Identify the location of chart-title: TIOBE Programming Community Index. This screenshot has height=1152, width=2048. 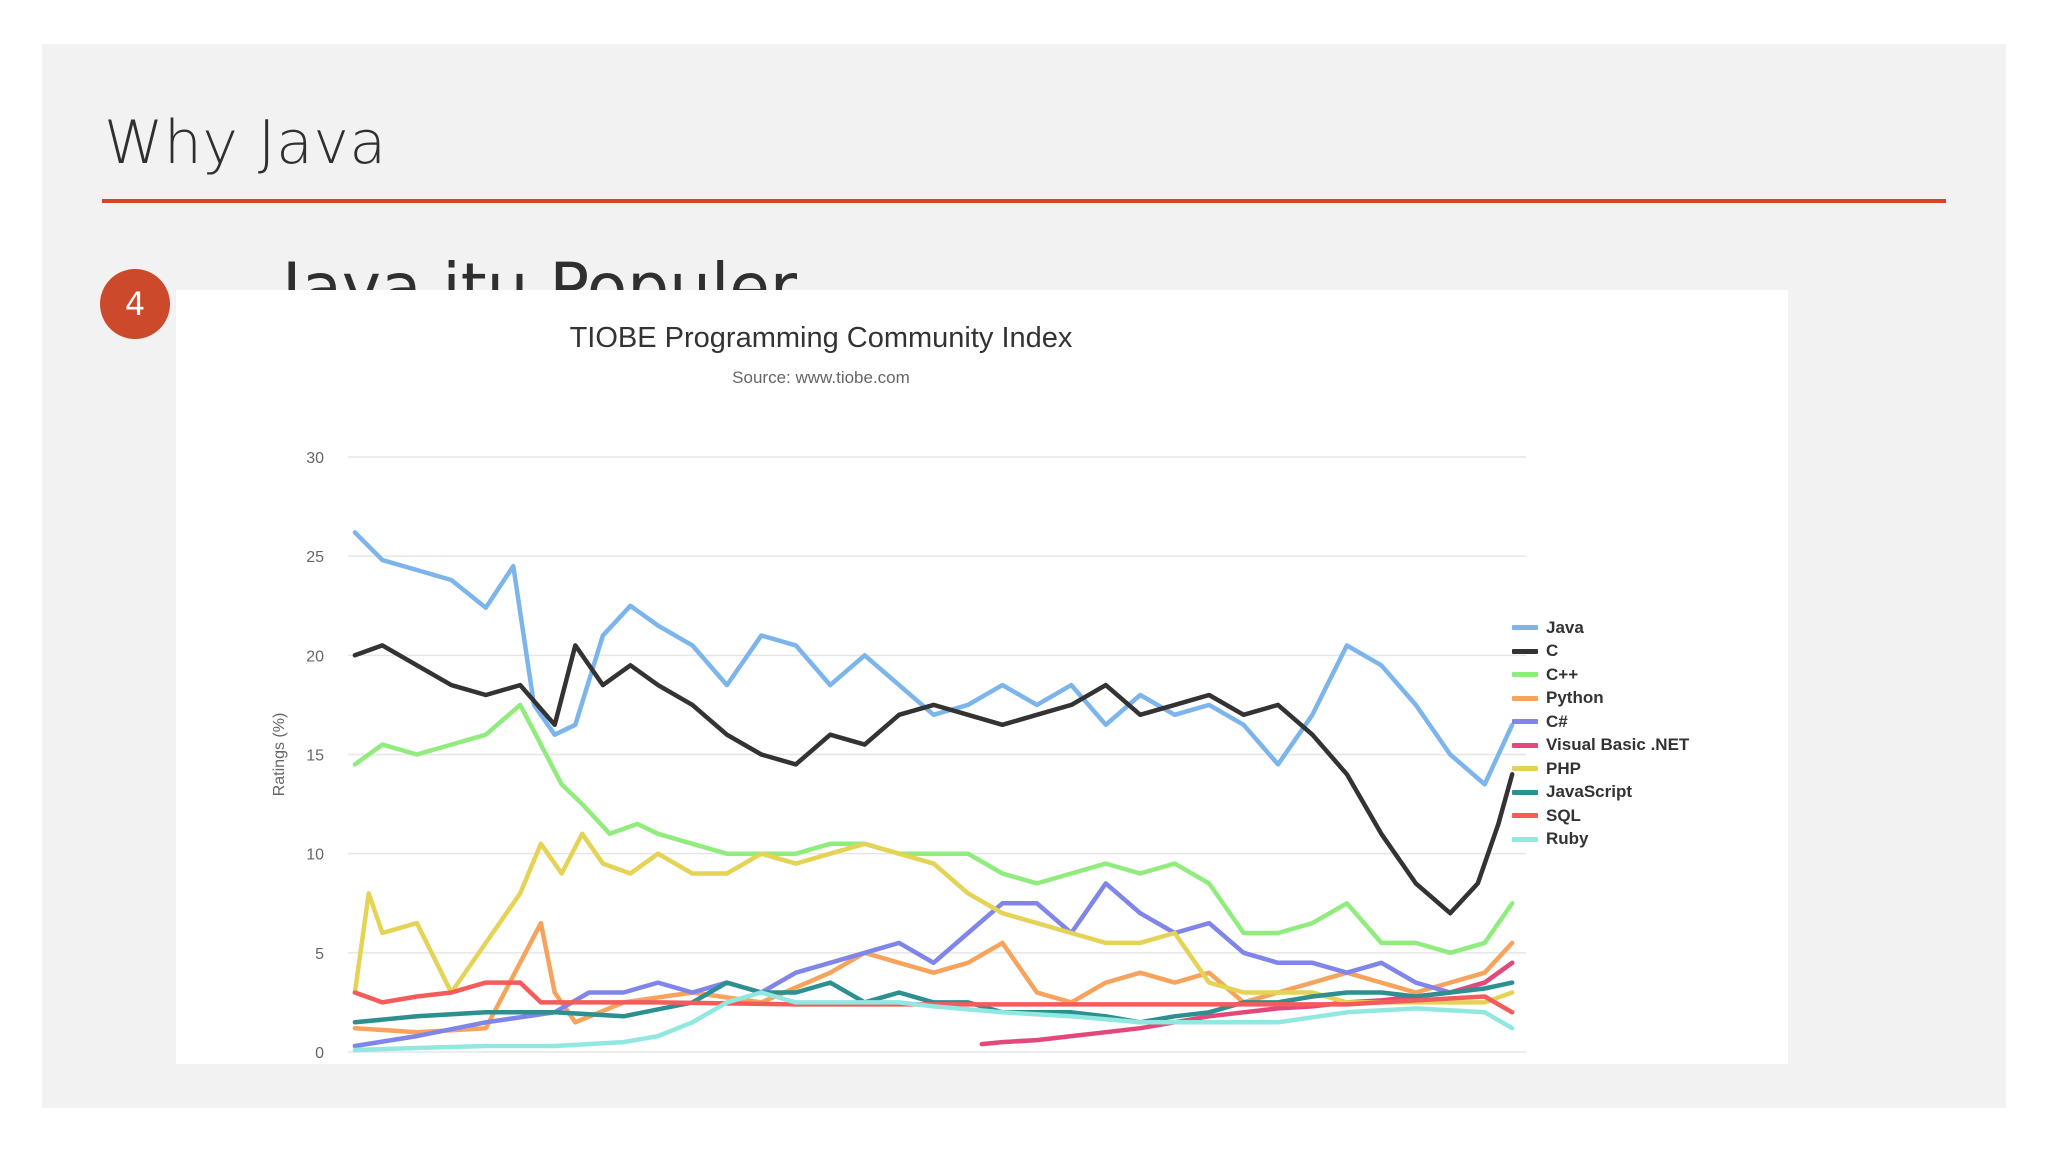
(821, 338).